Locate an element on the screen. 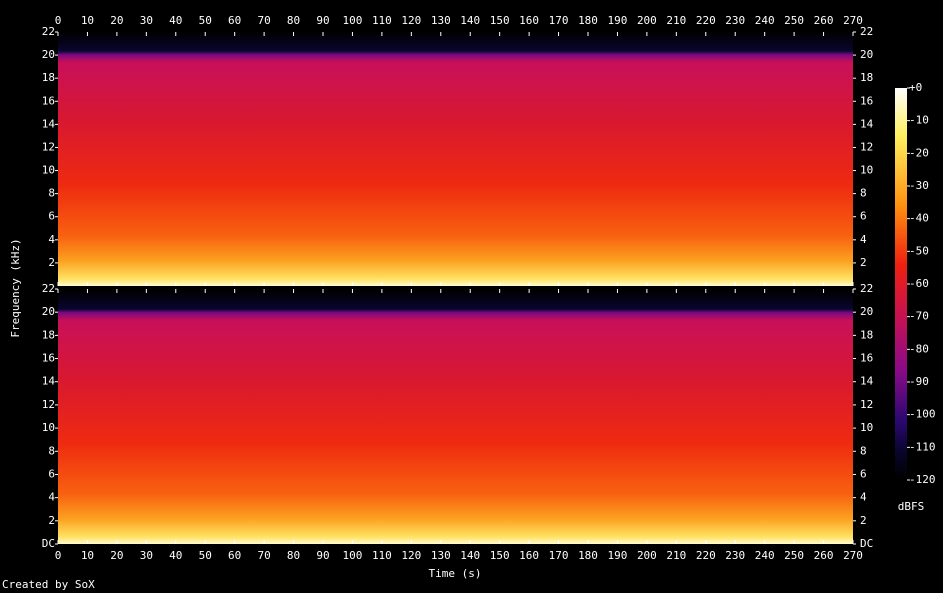 The height and width of the screenshot is (593, 943). colorbar-tick-label: -40 is located at coordinates (919, 218).